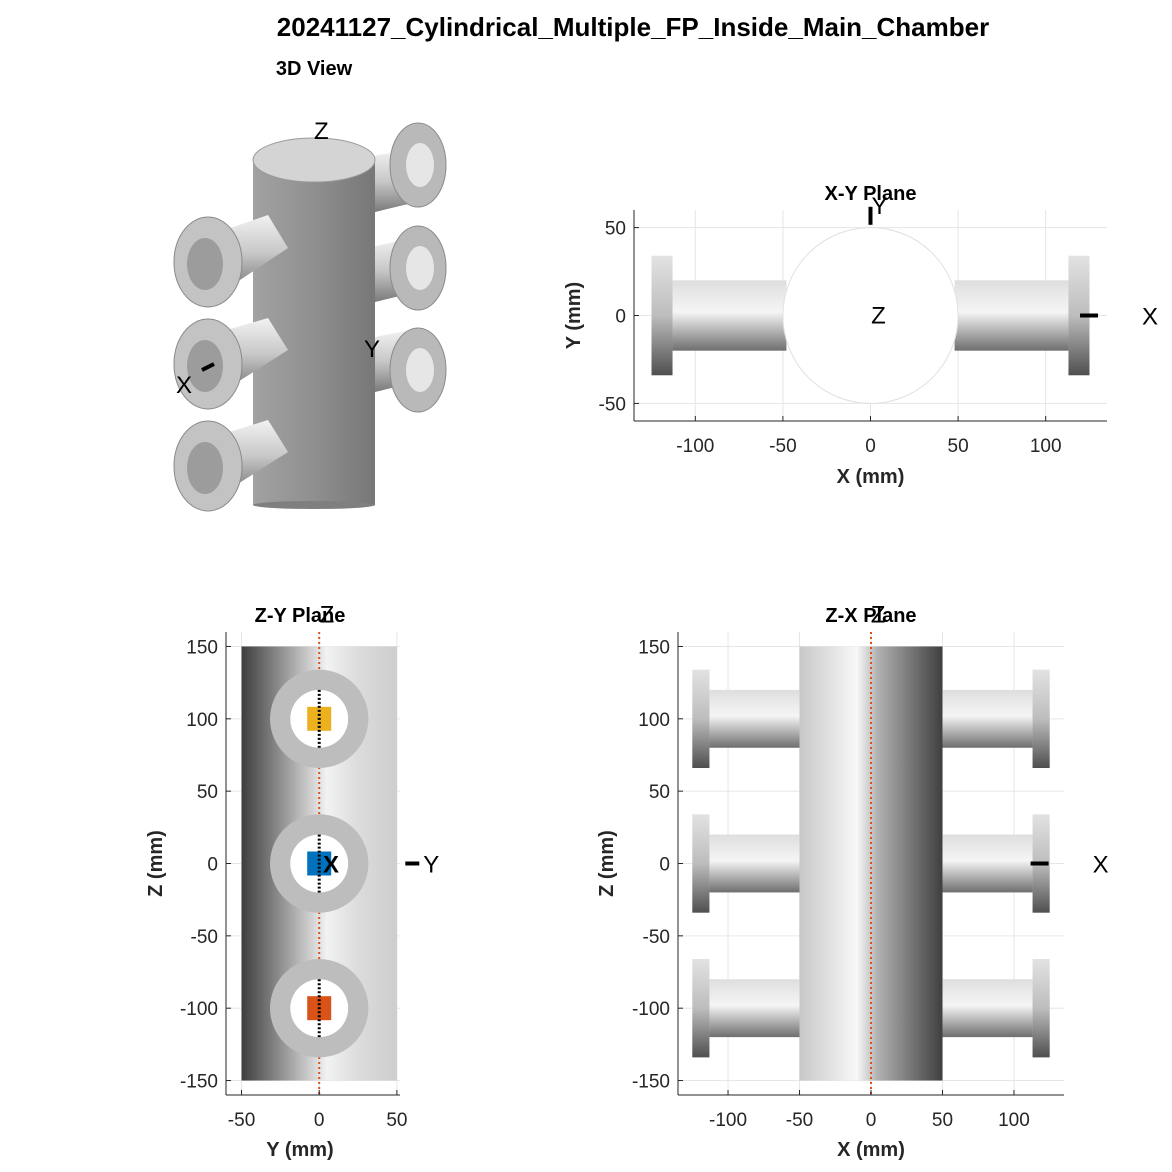 The width and height of the screenshot is (1172, 1172). Describe the element at coordinates (372, 349) in the screenshot. I see `3d-axis-marker-y: Y` at that location.